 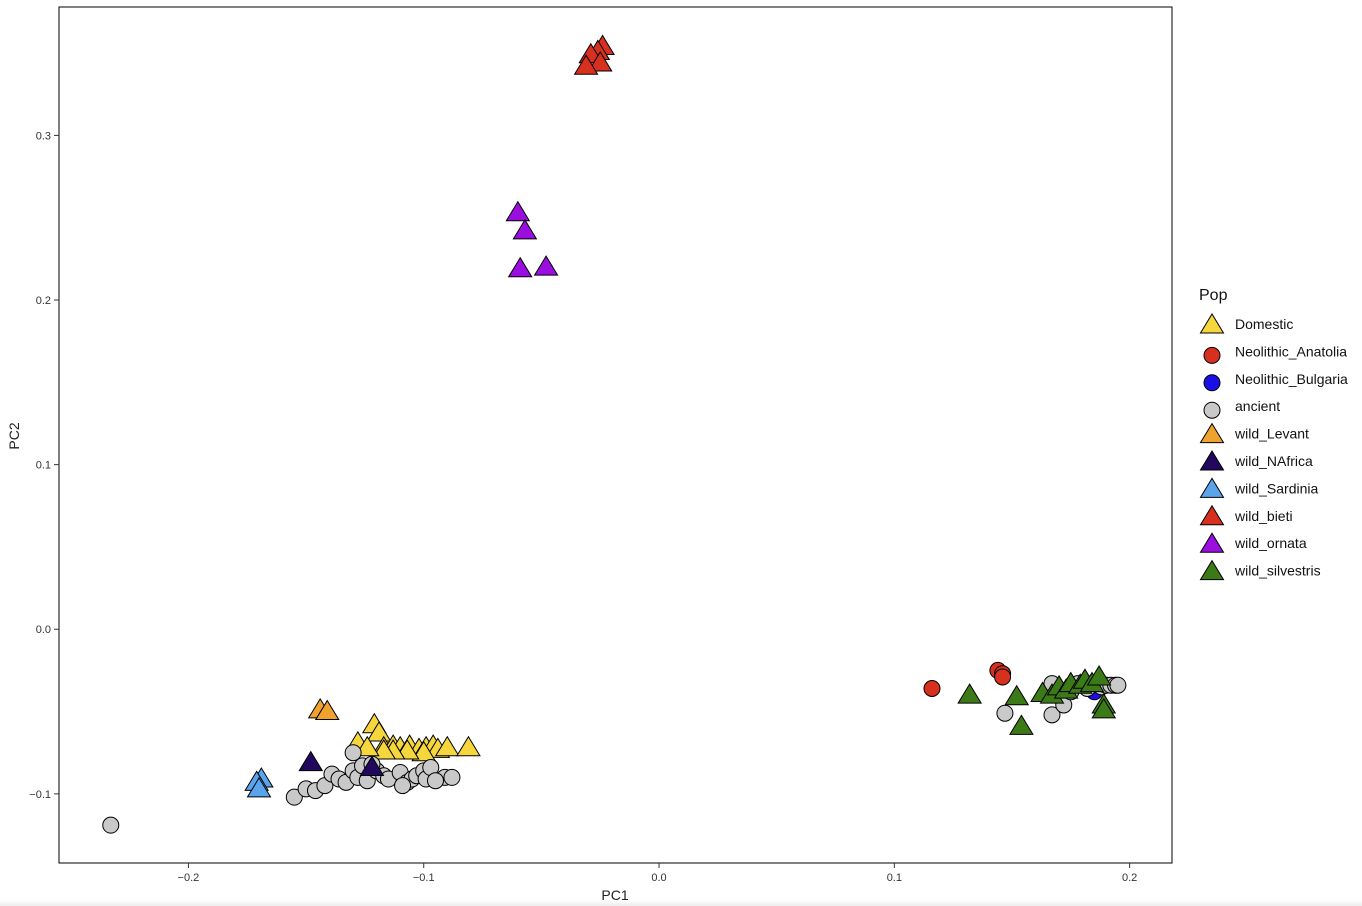 I want to click on legend-label: wild_bieti, so click(x=1263, y=516).